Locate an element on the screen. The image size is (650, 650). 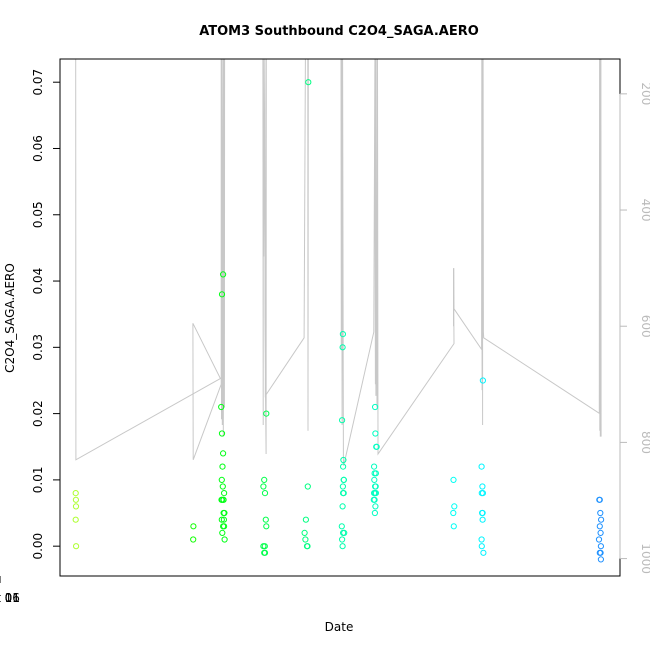
x-axis: Oct 01Oct 06Oct 11 is located at coordinates (10, 590).